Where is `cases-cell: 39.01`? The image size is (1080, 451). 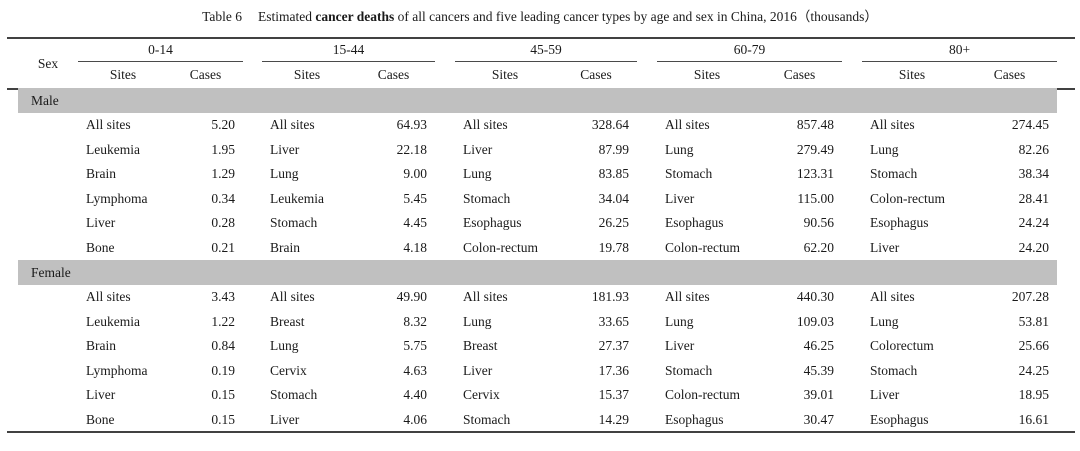
cases-cell: 39.01 is located at coordinates (818, 395).